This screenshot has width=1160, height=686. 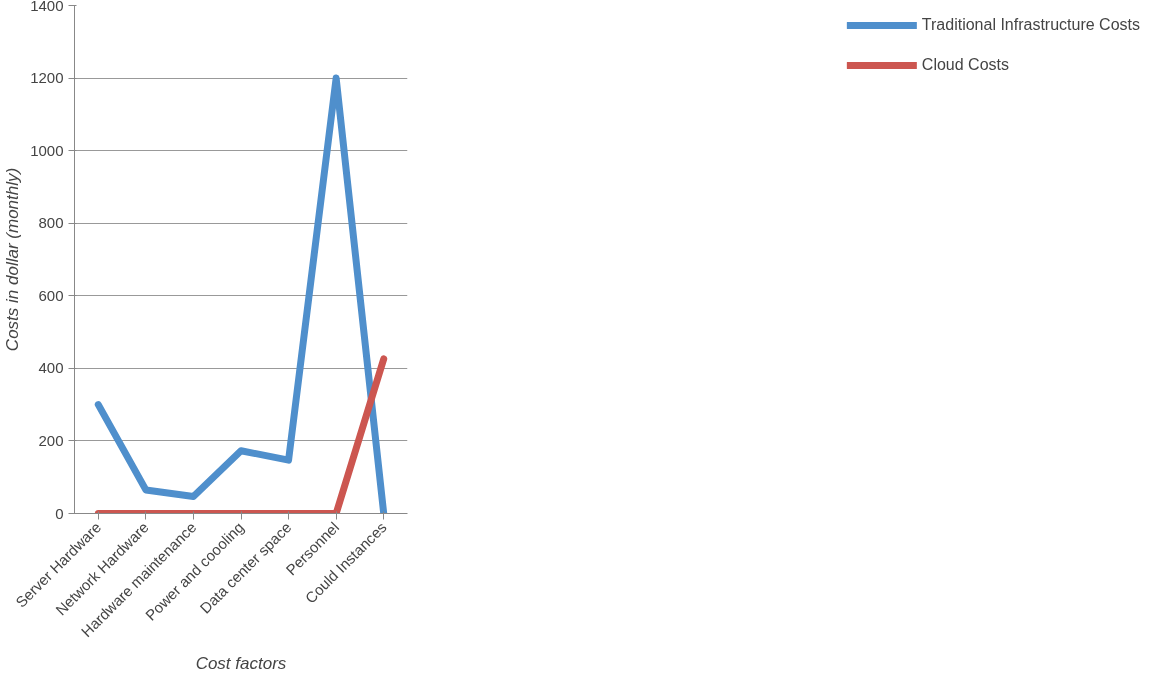 What do you see at coordinates (1030, 25) in the screenshot?
I see `legend-label: Traditional Infrastructure Costs` at bounding box center [1030, 25].